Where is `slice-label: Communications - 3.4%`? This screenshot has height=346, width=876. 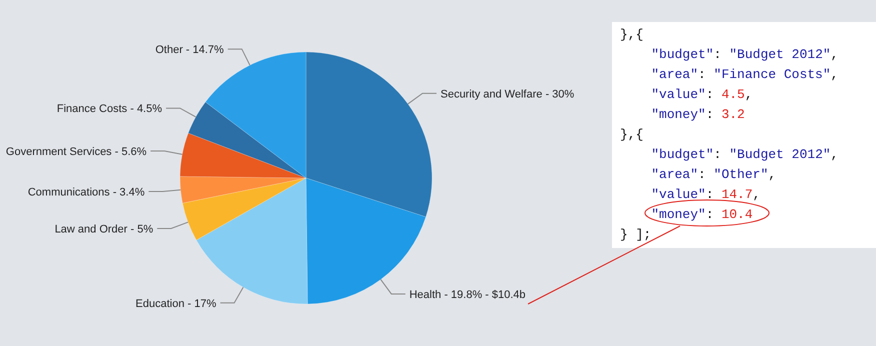 slice-label: Communications - 3.4% is located at coordinates (86, 192).